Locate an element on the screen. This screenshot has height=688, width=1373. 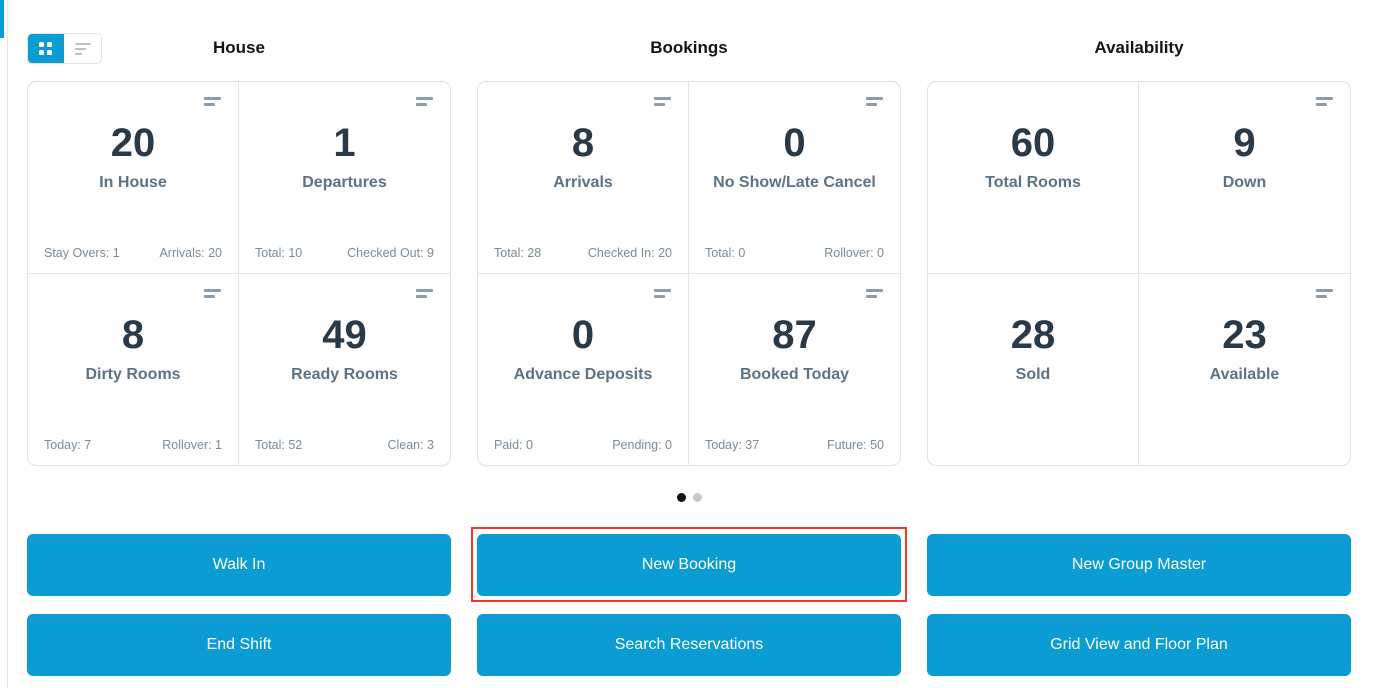
view-toggle is located at coordinates (64, 48).